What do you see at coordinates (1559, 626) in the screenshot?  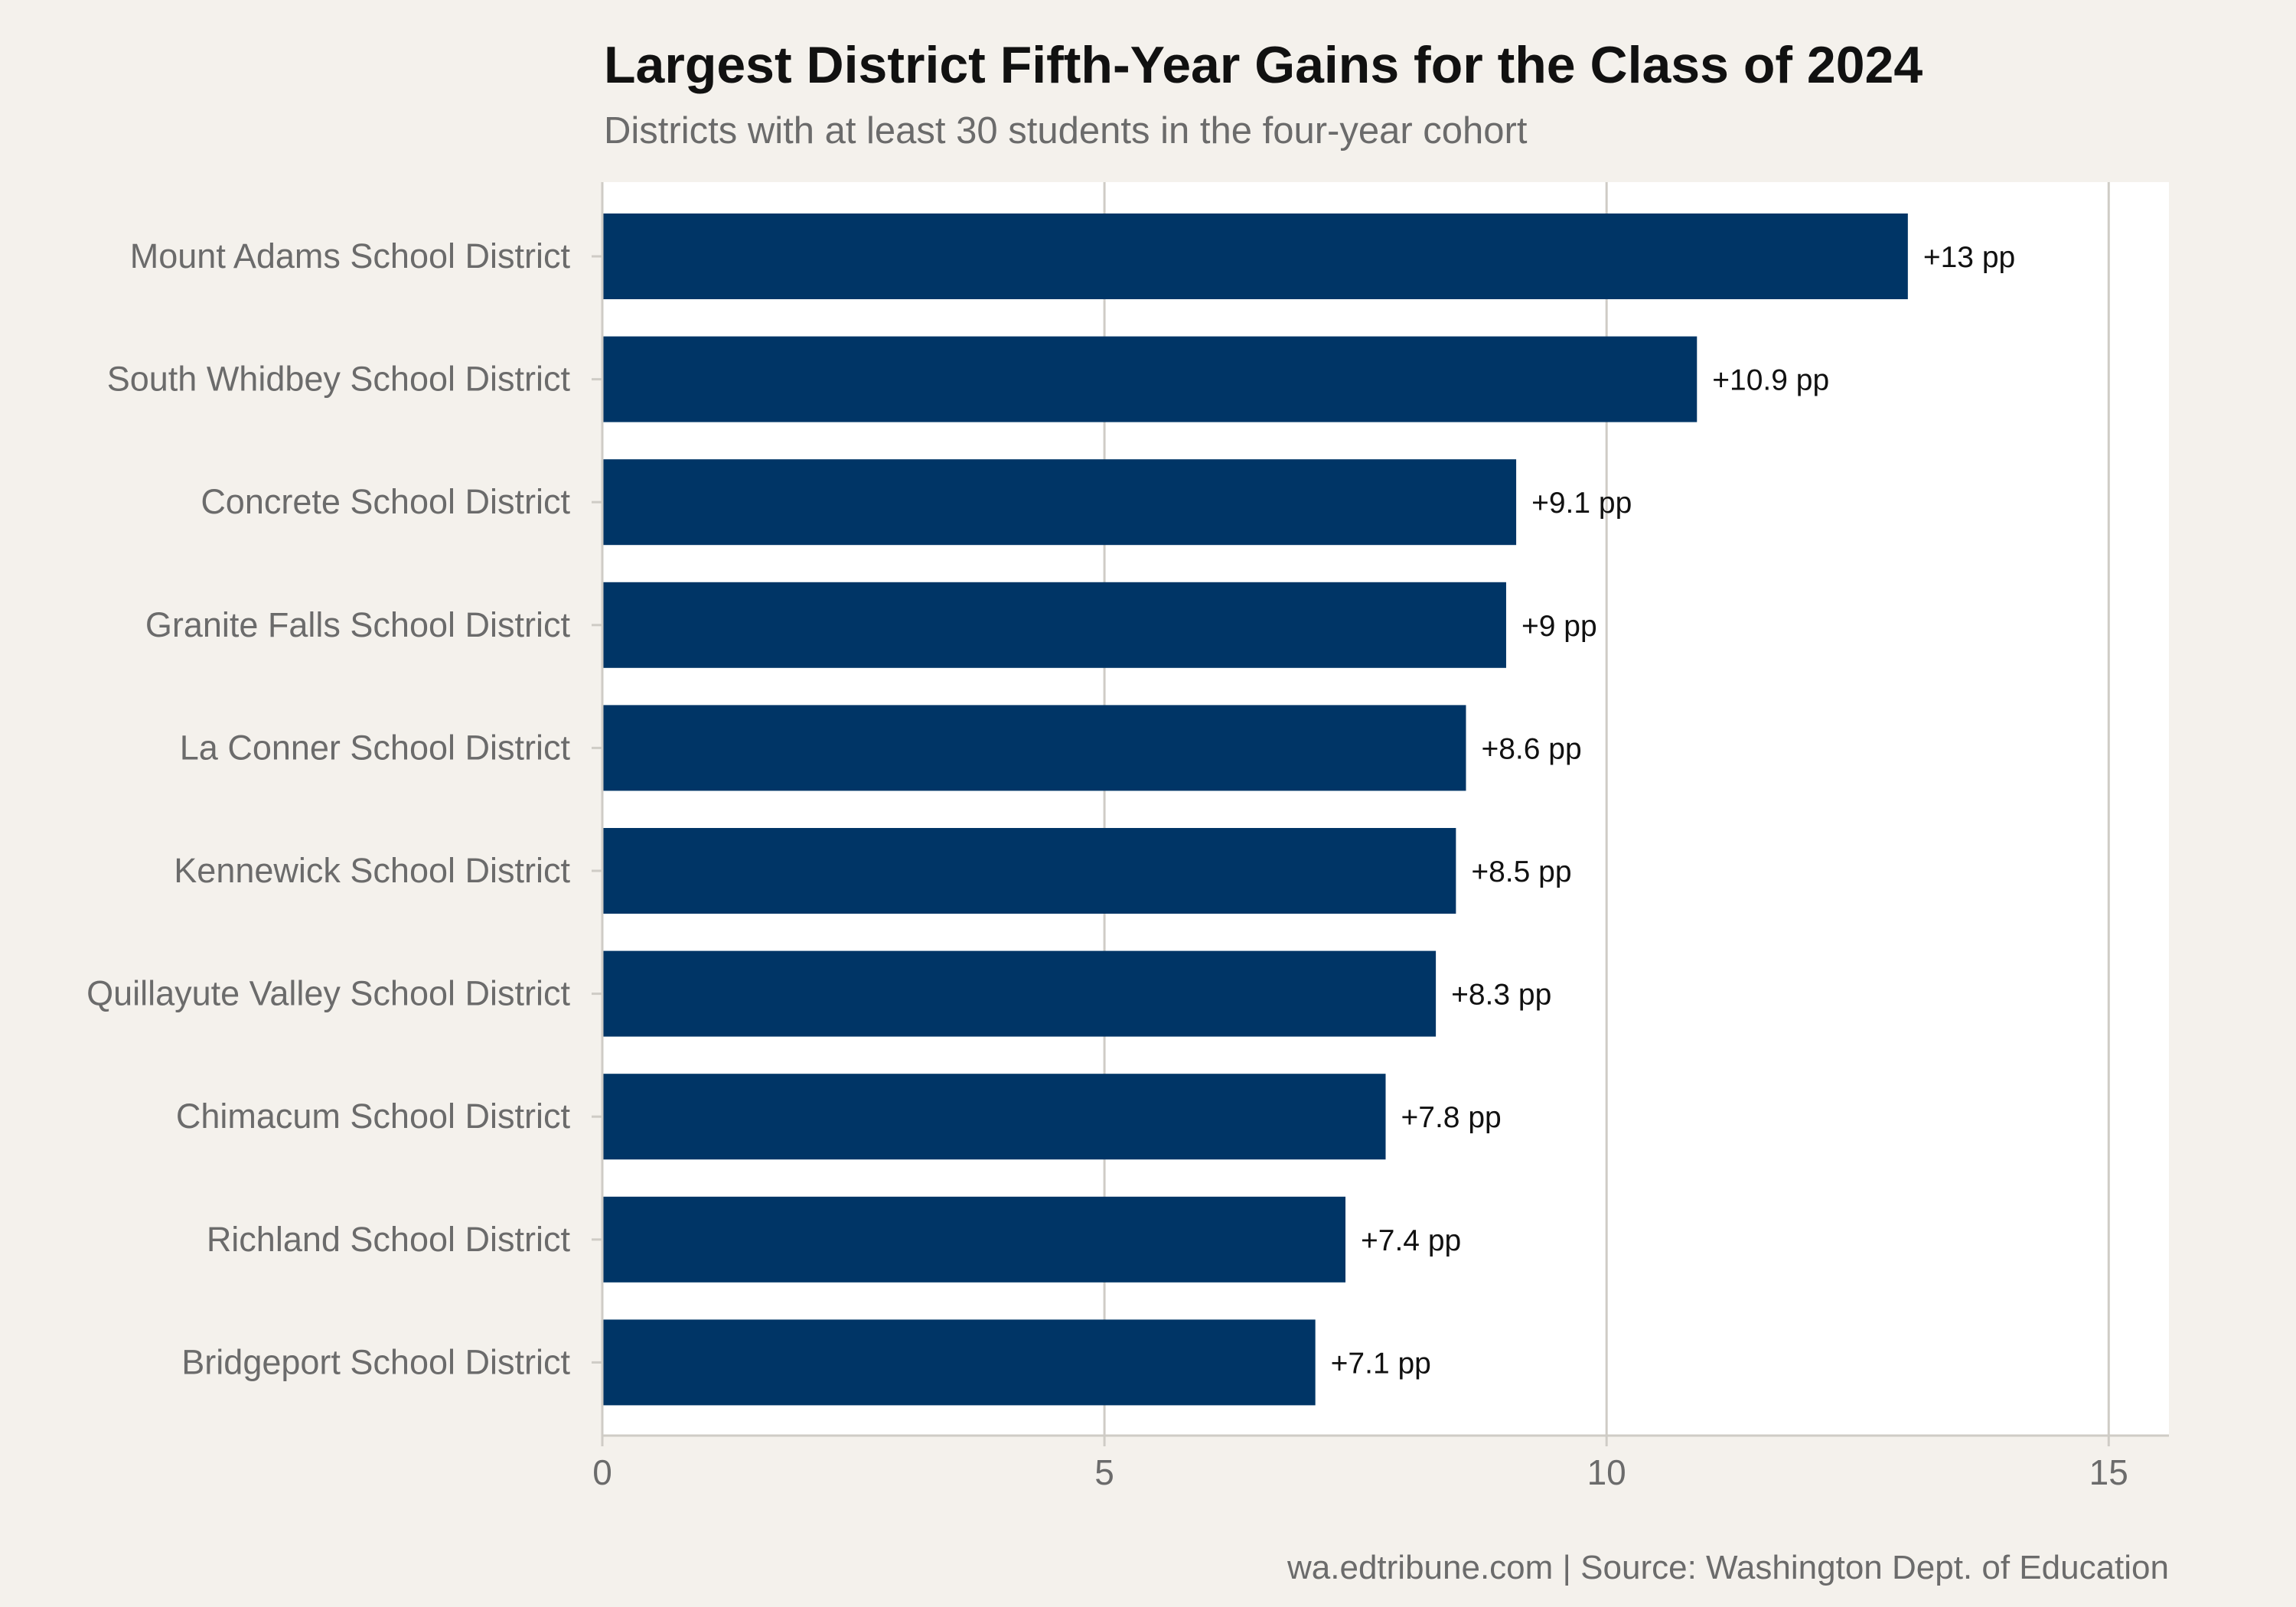 I see `data-label: +9 pp` at bounding box center [1559, 626].